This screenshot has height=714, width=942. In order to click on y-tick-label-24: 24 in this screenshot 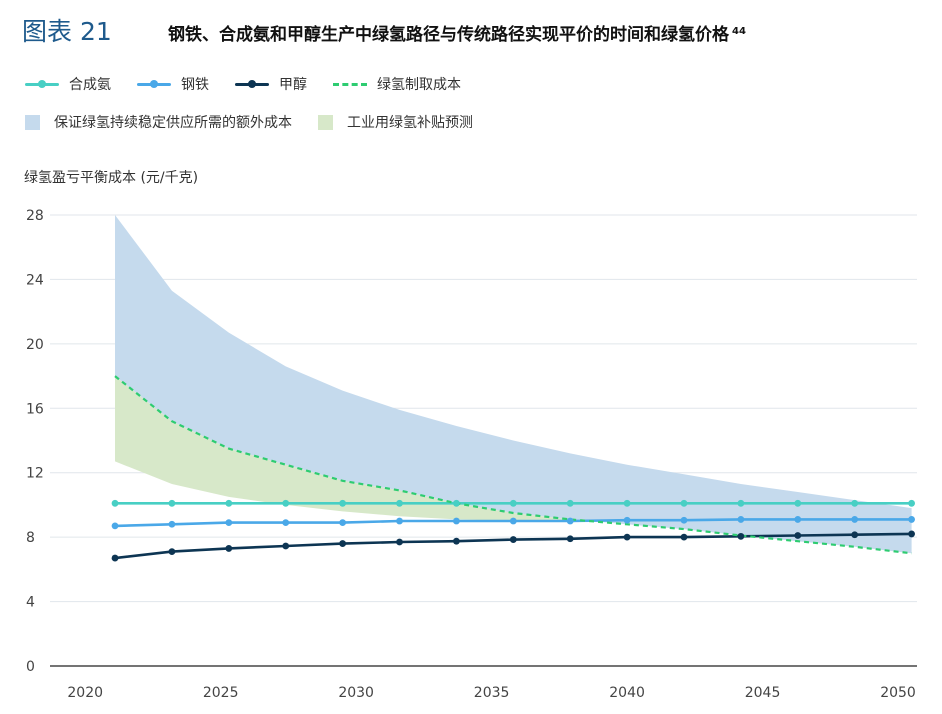, I will do `click(35, 280)`.